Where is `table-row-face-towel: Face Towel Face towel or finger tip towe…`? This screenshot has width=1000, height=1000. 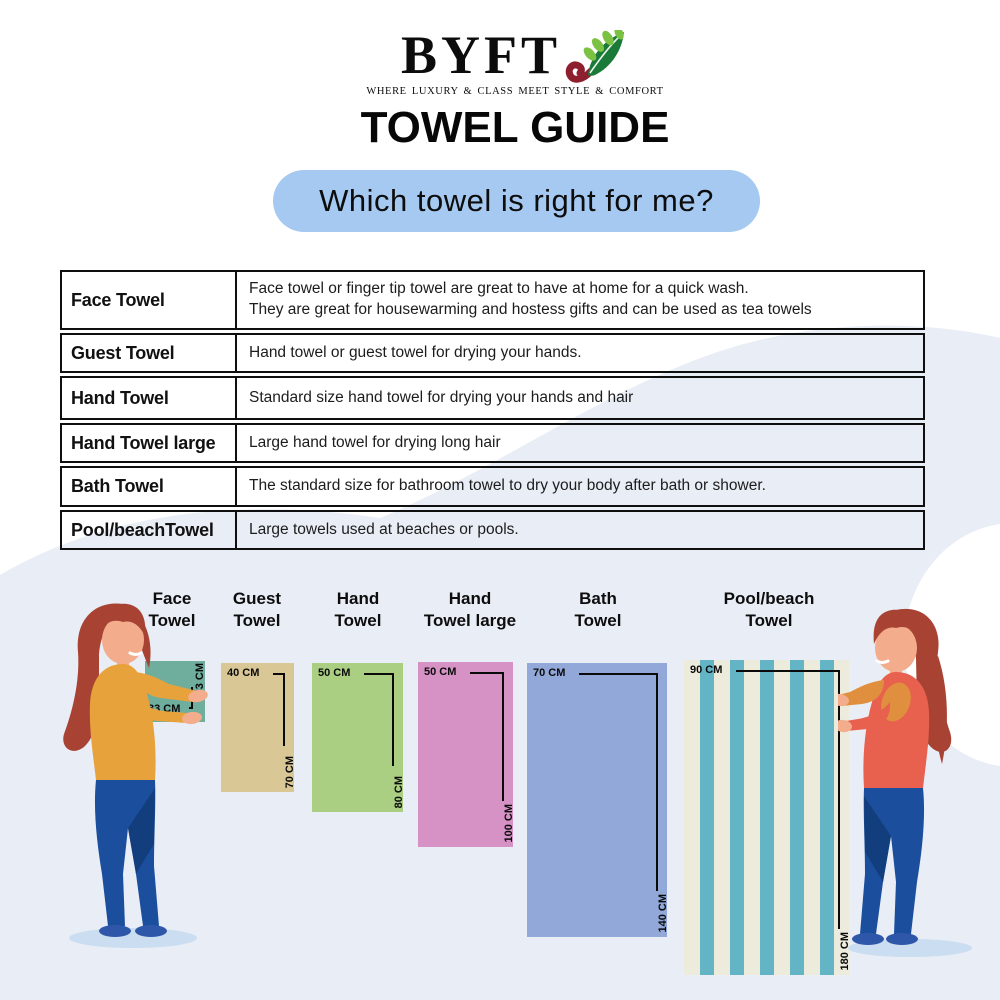
table-row-face-towel: Face Towel Face towel or finger tip towe… is located at coordinates (492, 300).